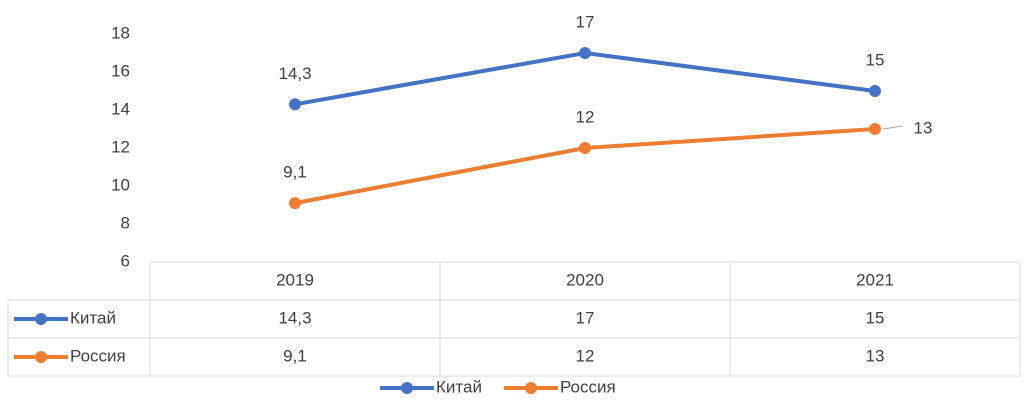  Describe the element at coordinates (294, 73) in the screenshot. I see `data-label: 14,3` at that location.